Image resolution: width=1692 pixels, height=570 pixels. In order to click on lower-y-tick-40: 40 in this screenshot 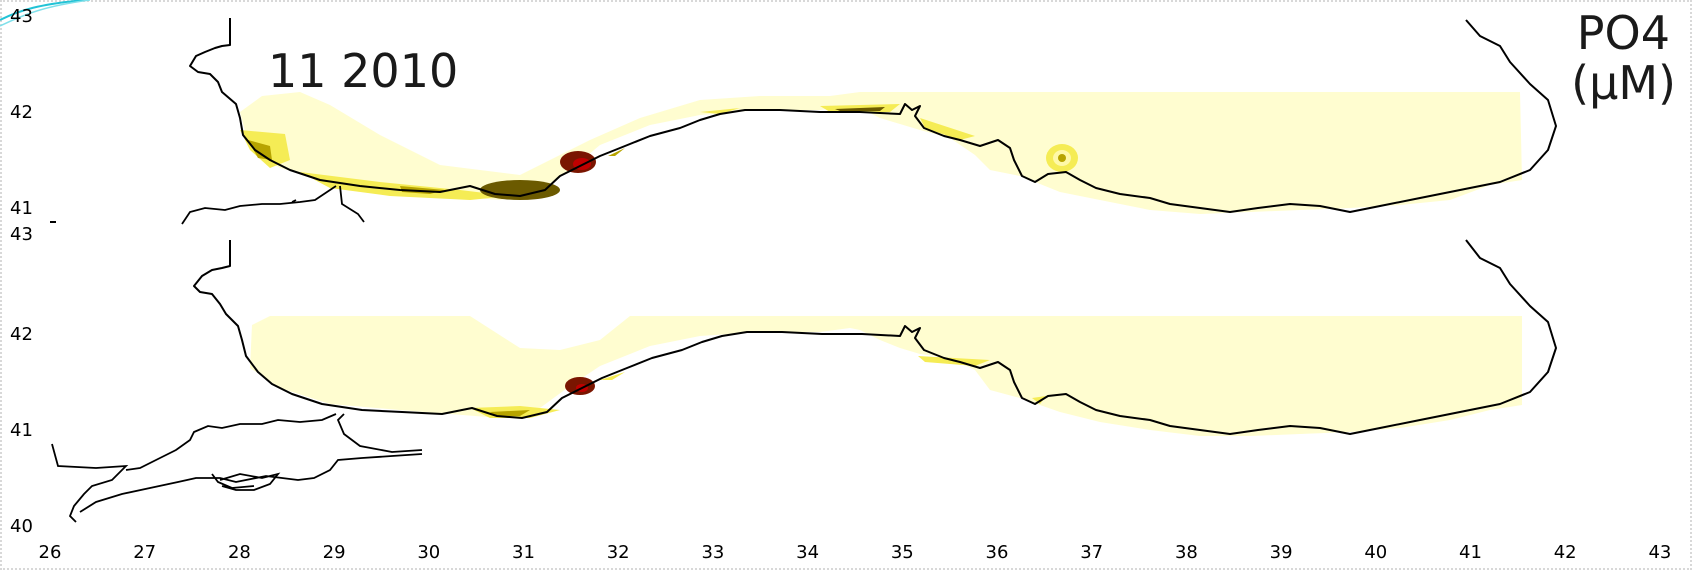, I will do `click(21, 526)`.